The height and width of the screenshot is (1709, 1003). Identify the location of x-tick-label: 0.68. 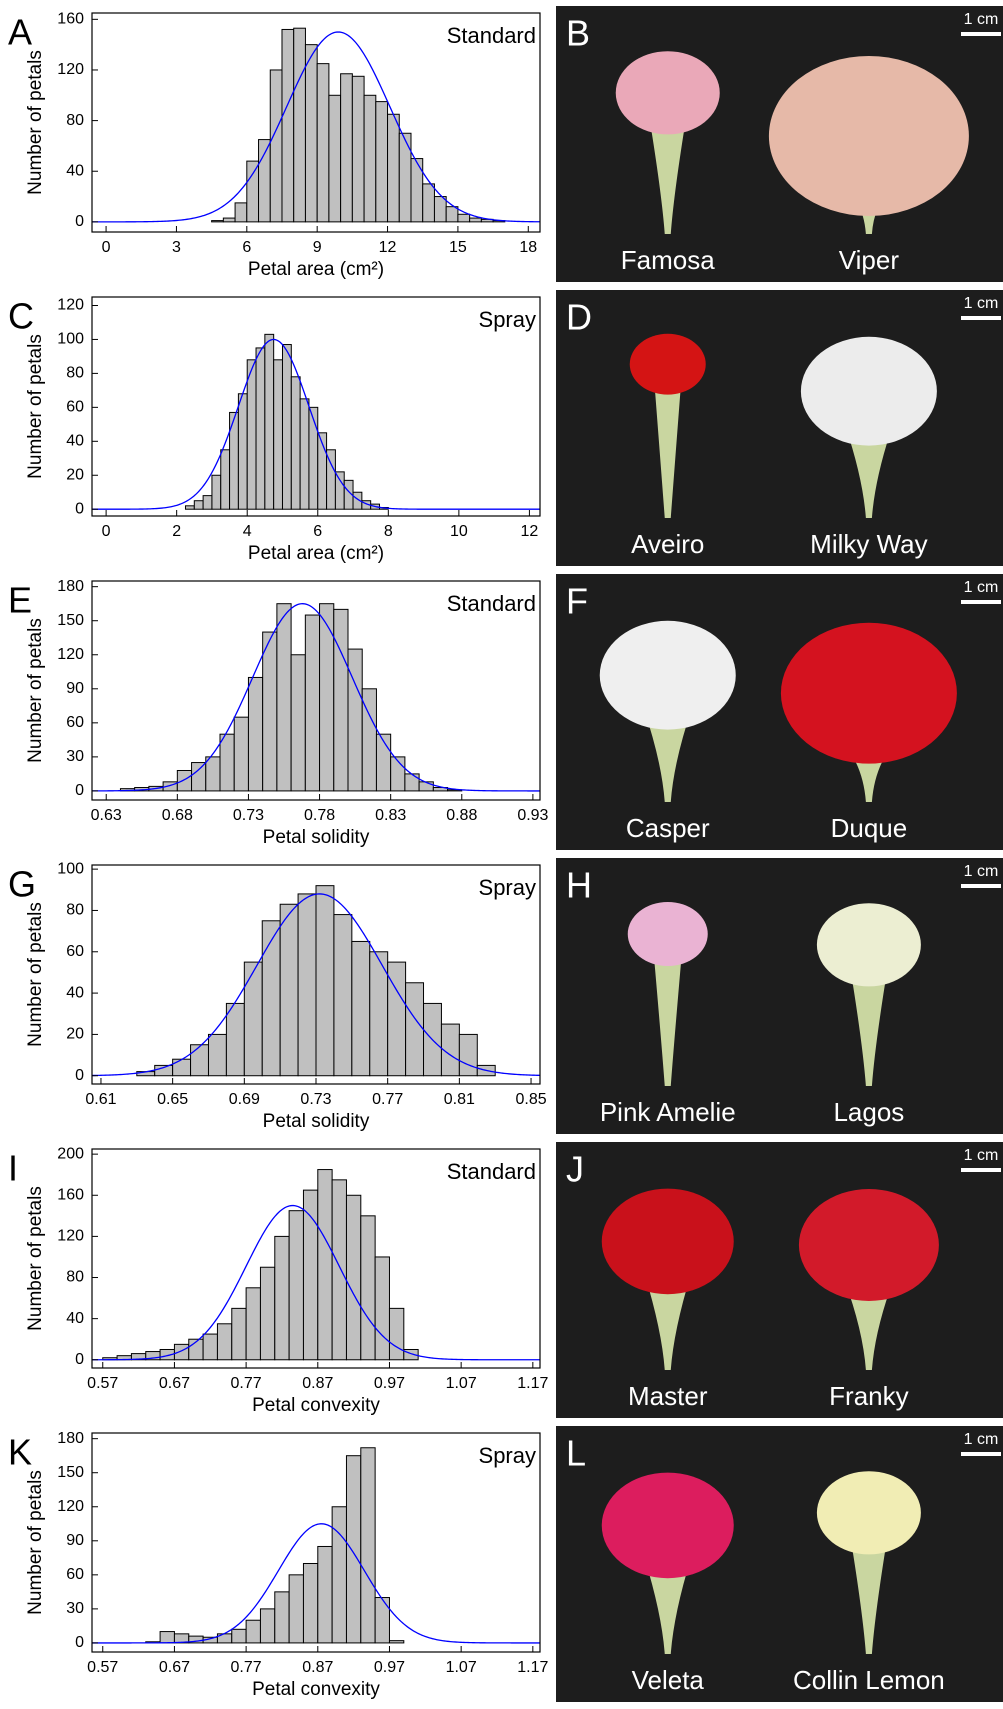
(177, 815).